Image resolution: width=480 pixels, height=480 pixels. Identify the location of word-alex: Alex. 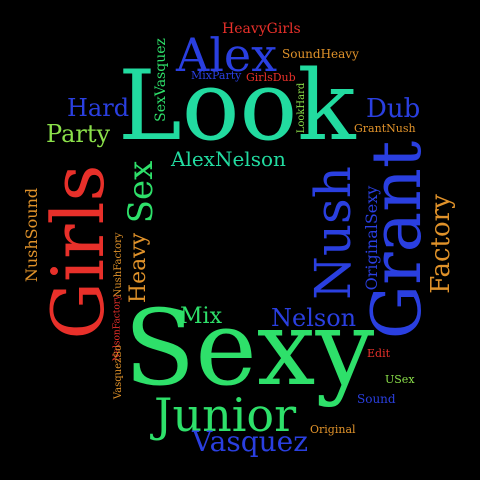
(227, 55).